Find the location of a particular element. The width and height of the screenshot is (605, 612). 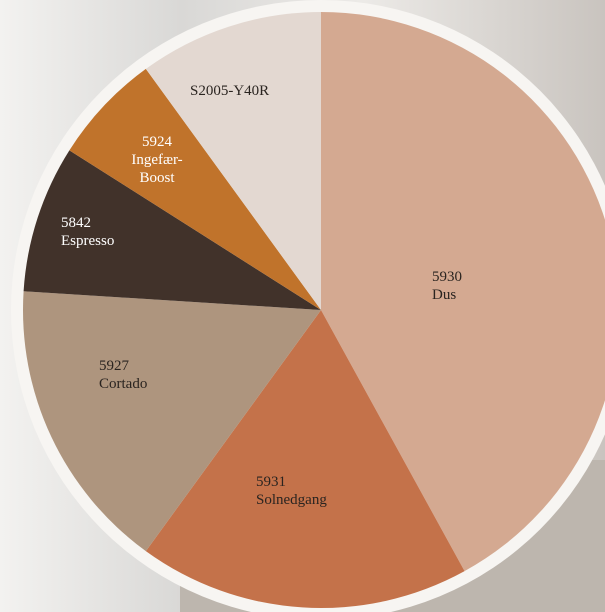

color-name: Solnedgang is located at coordinates (291, 500).